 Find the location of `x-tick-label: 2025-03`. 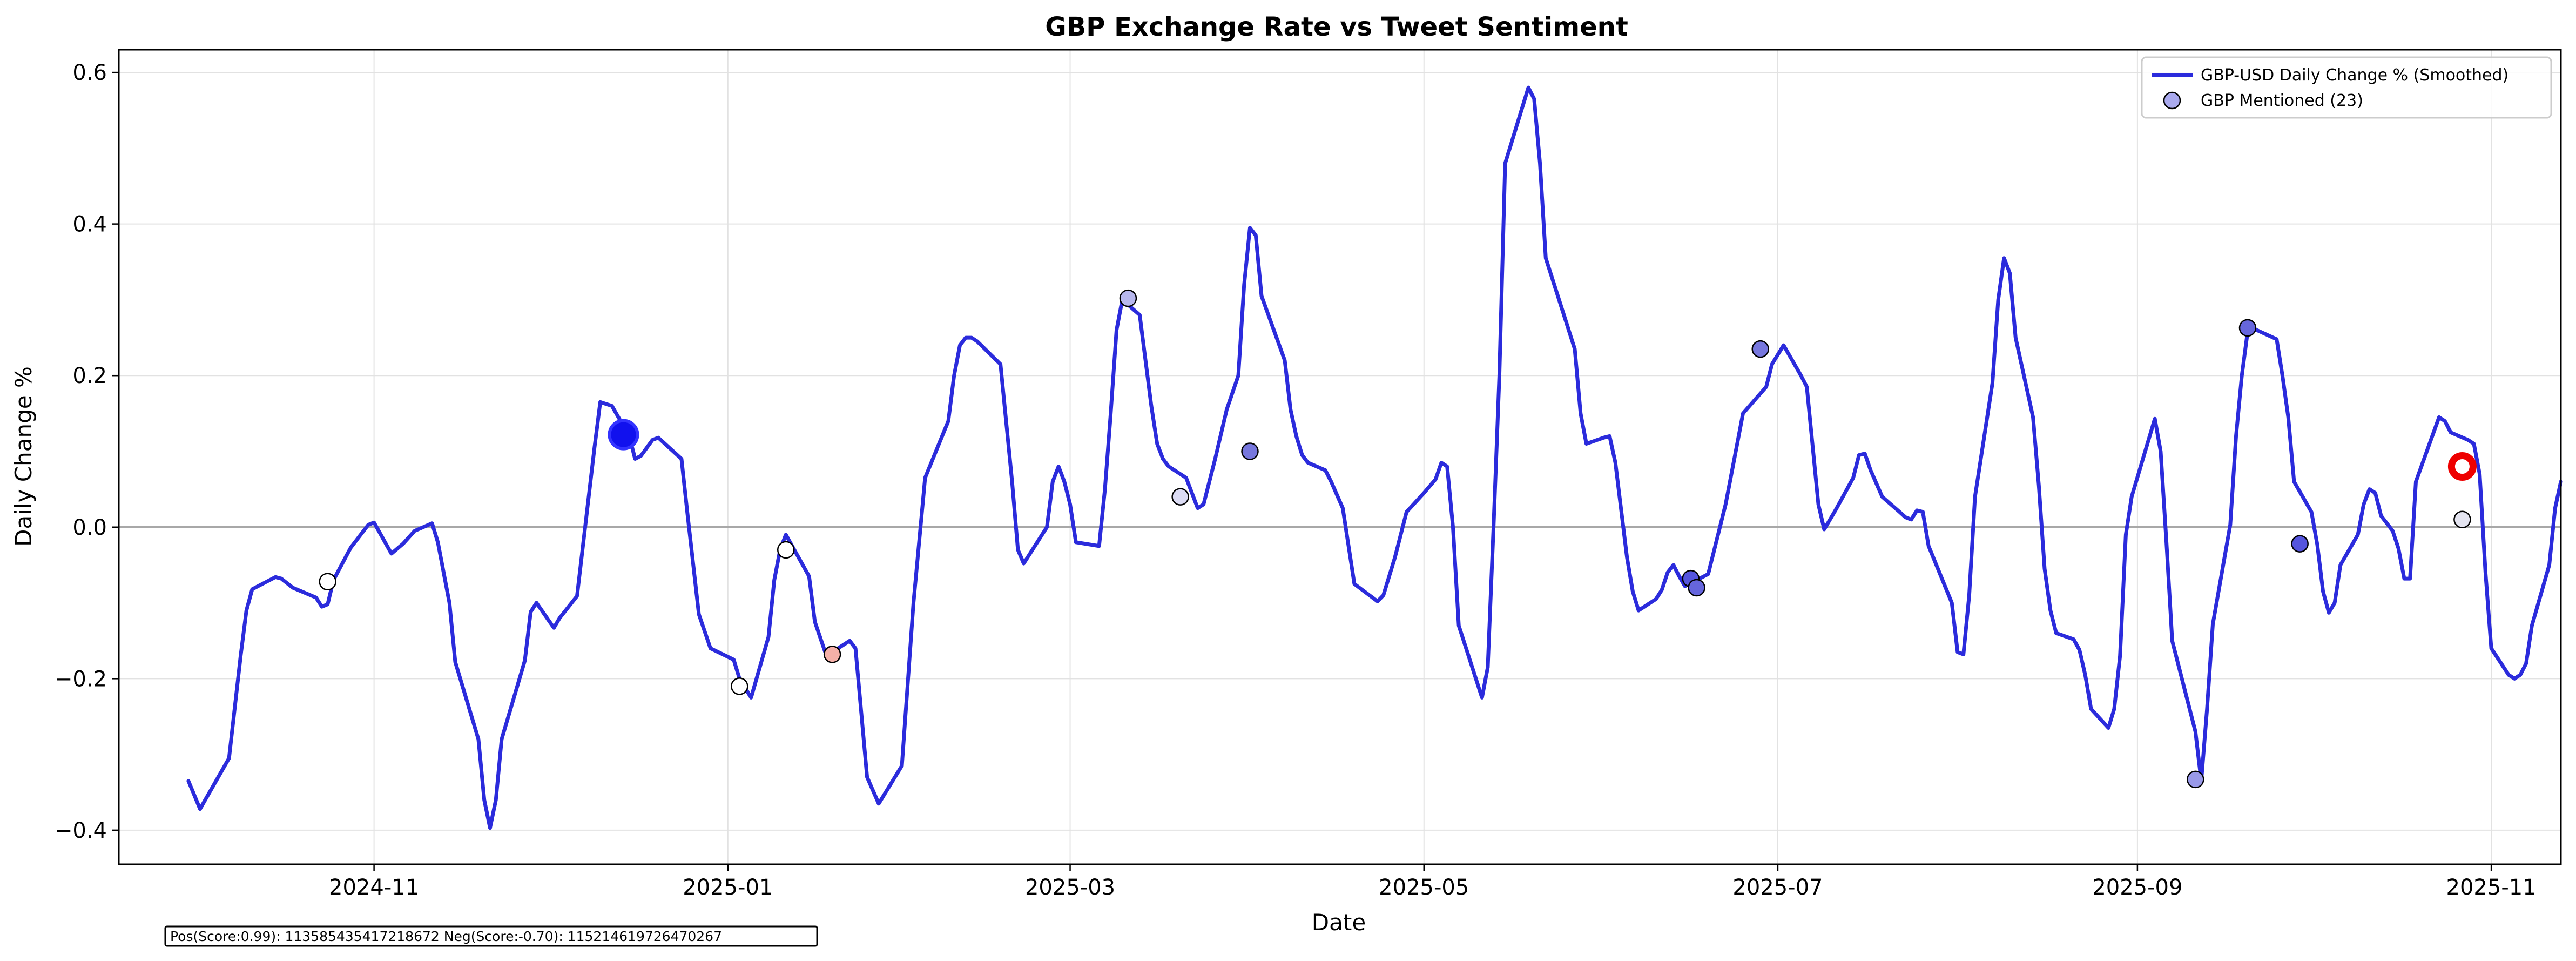

x-tick-label: 2025-03 is located at coordinates (1070, 887).